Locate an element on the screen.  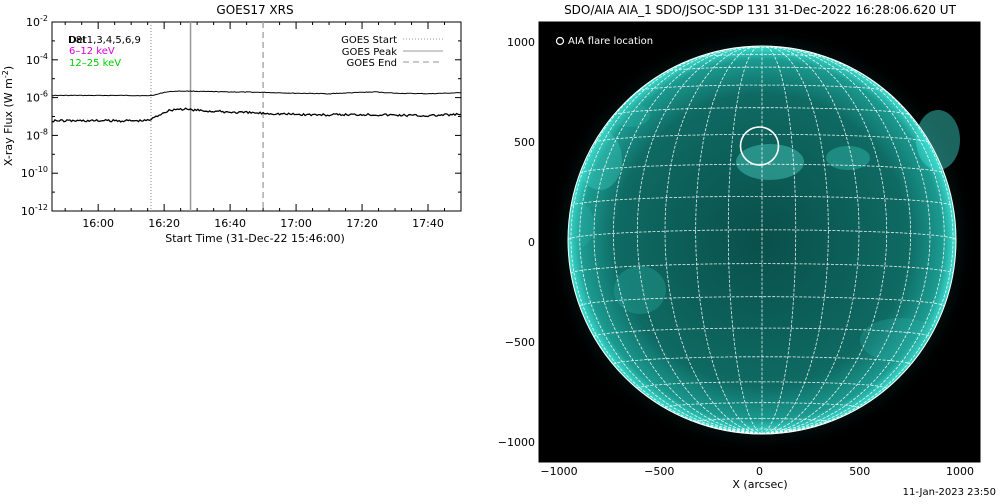
goes-y-tick-label: 10⁻⁸ is located at coordinates (37, 134).